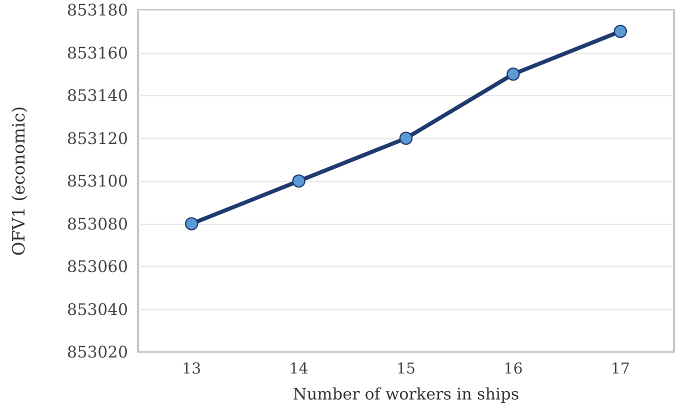  What do you see at coordinates (20, 181) in the screenshot?
I see `y-axis-title: OFV1 (economic)` at bounding box center [20, 181].